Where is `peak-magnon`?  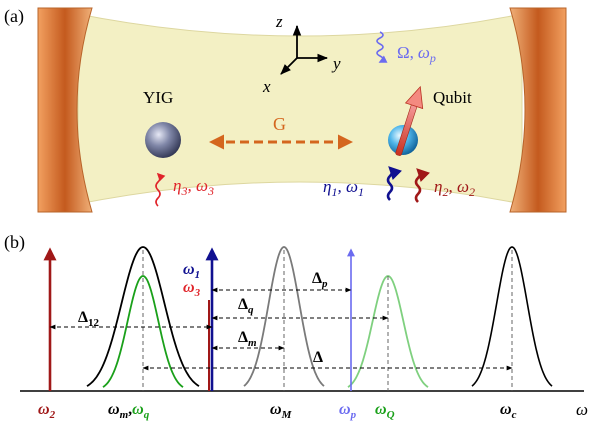
peak-magnon is located at coordinates (143, 316).